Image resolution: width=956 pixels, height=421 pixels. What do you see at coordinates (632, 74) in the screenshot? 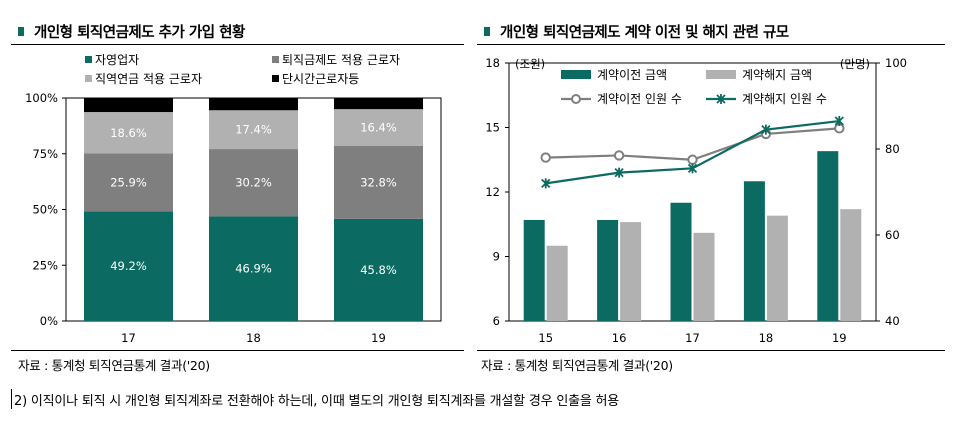
I see `right-legend-label: 계약이전 금액` at bounding box center [632, 74].